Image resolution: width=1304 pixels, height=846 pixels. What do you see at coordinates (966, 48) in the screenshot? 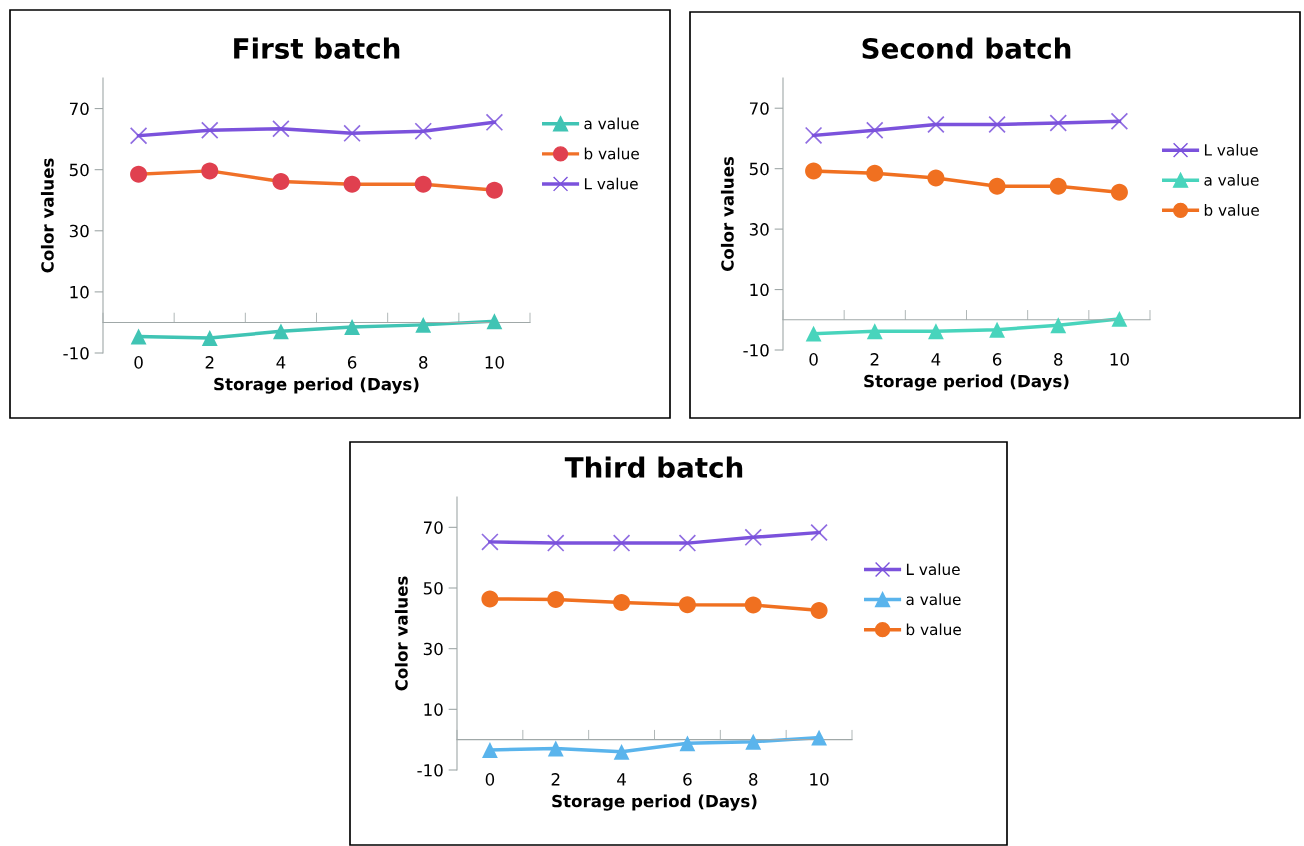
I see `chart-title: Second batch` at bounding box center [966, 48].